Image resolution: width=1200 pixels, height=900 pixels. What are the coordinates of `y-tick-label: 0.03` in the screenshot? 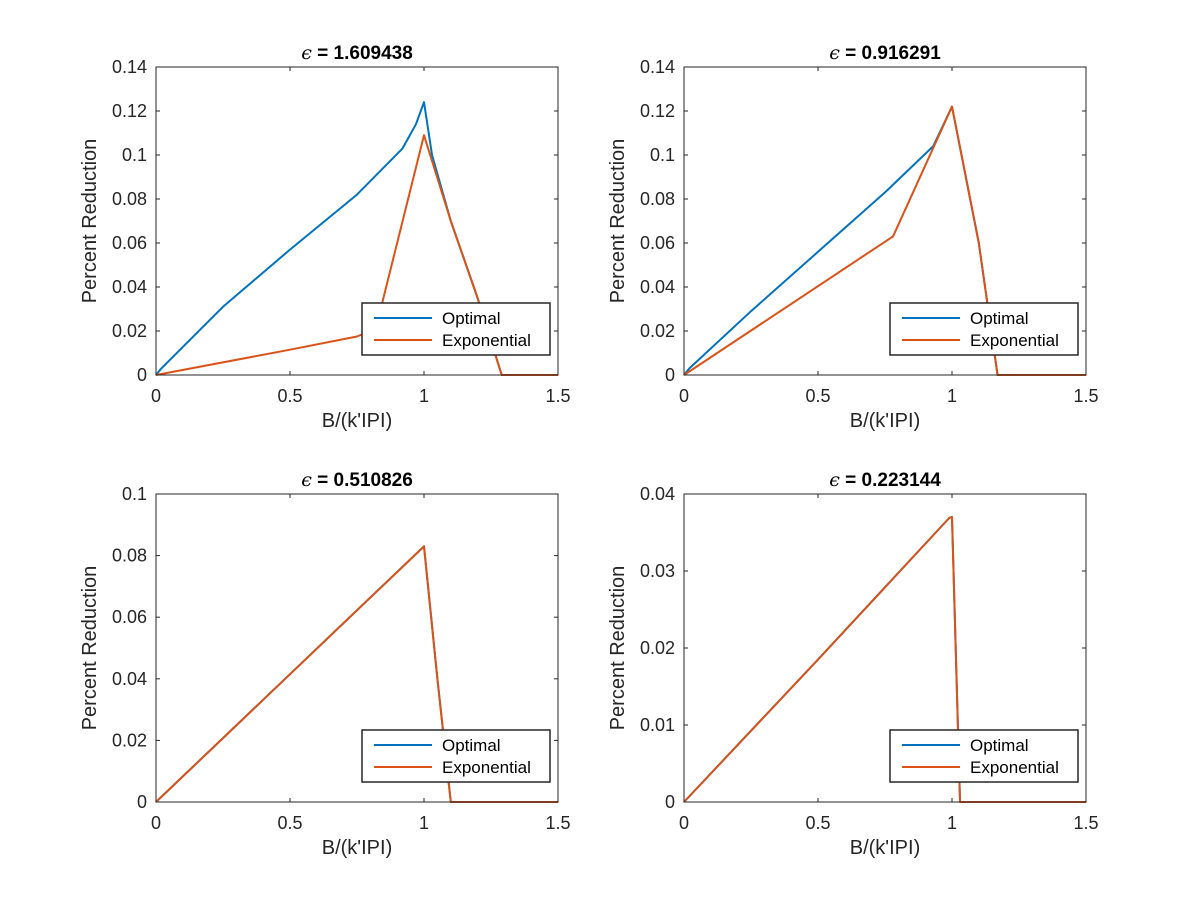 It's located at (657, 571).